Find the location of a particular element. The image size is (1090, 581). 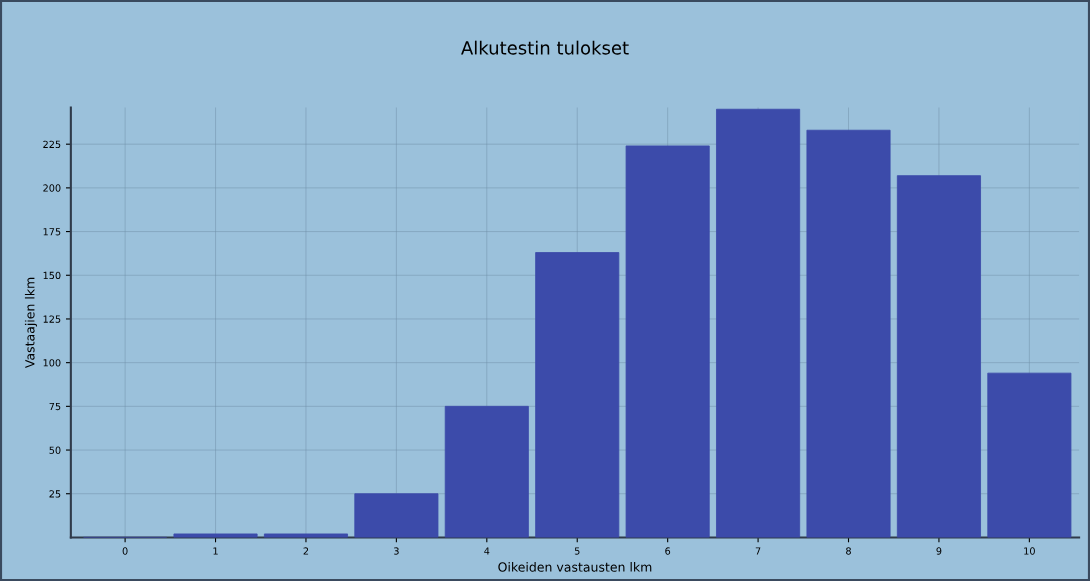

chart-title: Alkutestin tulokset is located at coordinates (545, 47).